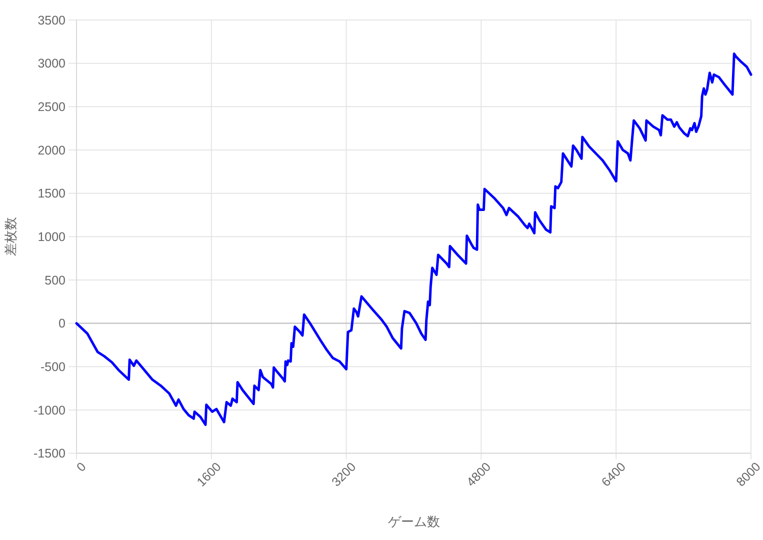 The width and height of the screenshot is (763, 540). Describe the element at coordinates (10, 236) in the screenshot. I see `y-axis-title: 差枚数` at that location.